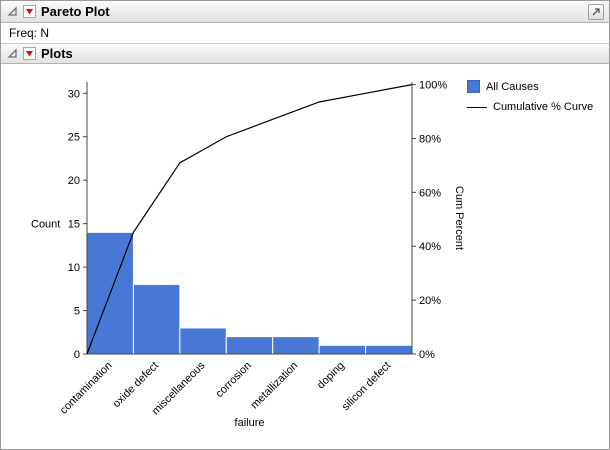 This screenshot has width=610, height=450. What do you see at coordinates (430, 247) in the screenshot?
I see `svg-text: 40%` at bounding box center [430, 247].